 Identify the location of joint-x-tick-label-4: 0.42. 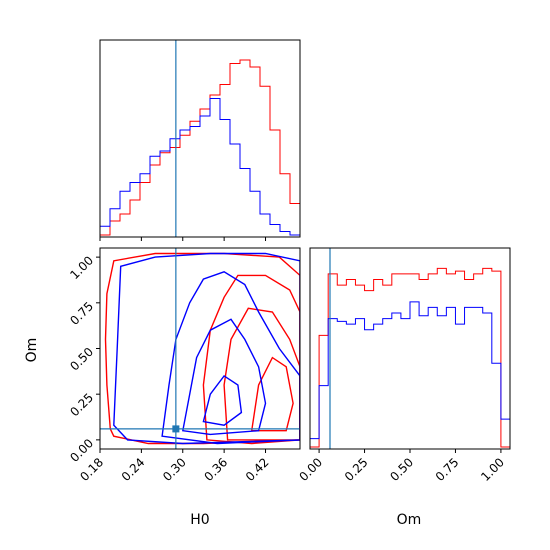
(257, 469).